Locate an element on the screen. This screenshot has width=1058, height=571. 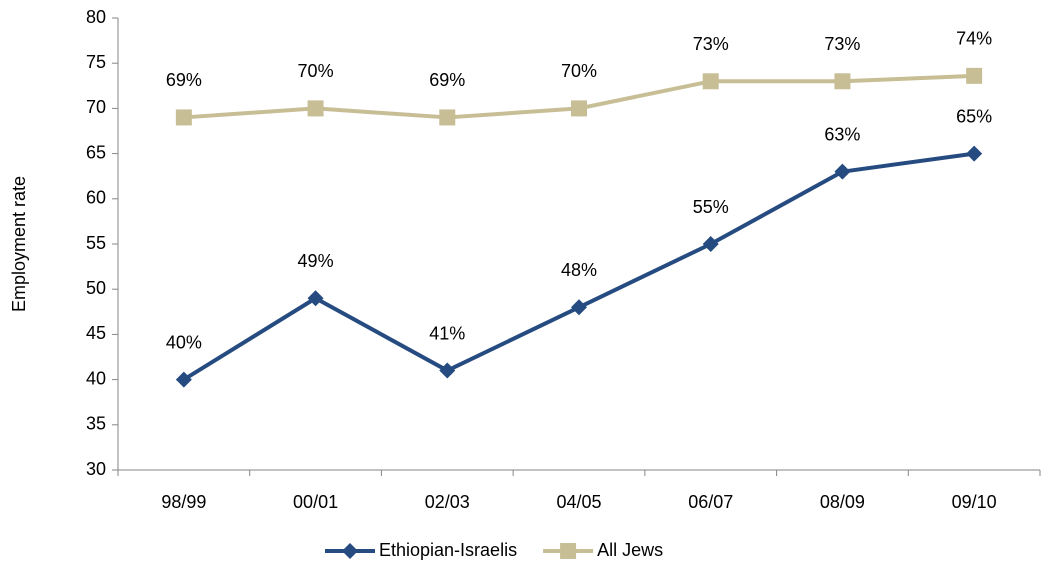
x-tick-label: 06/07 is located at coordinates (710, 502).